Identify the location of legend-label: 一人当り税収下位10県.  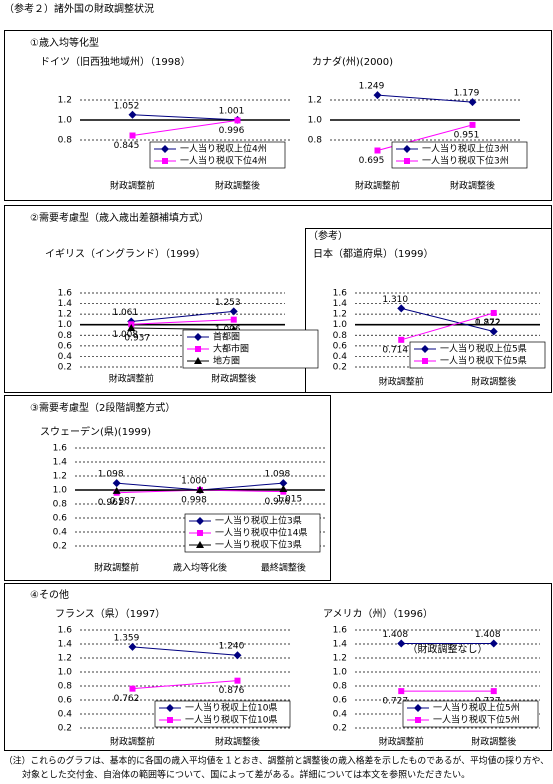
(231, 720).